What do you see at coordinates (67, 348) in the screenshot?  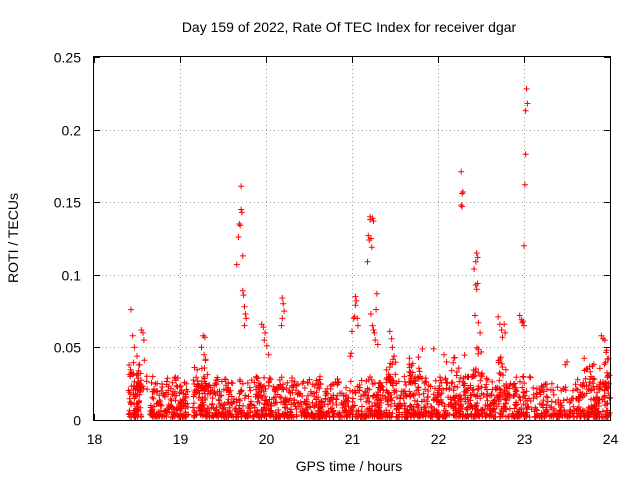 I see `y-tick-label: 0.05` at bounding box center [67, 348].